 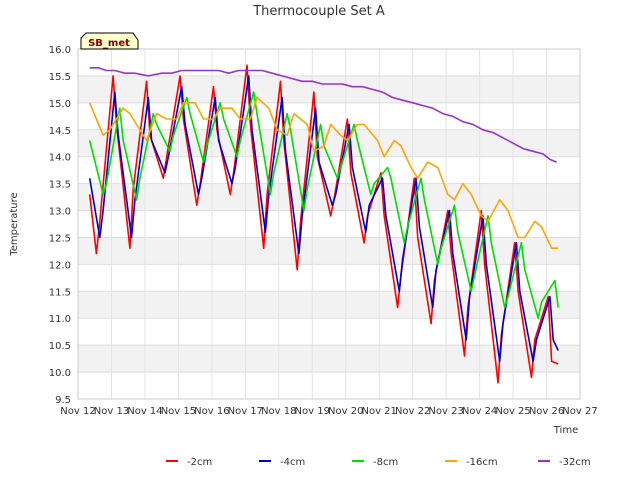 I want to click on station-badge: SB_met, so click(x=109, y=41).